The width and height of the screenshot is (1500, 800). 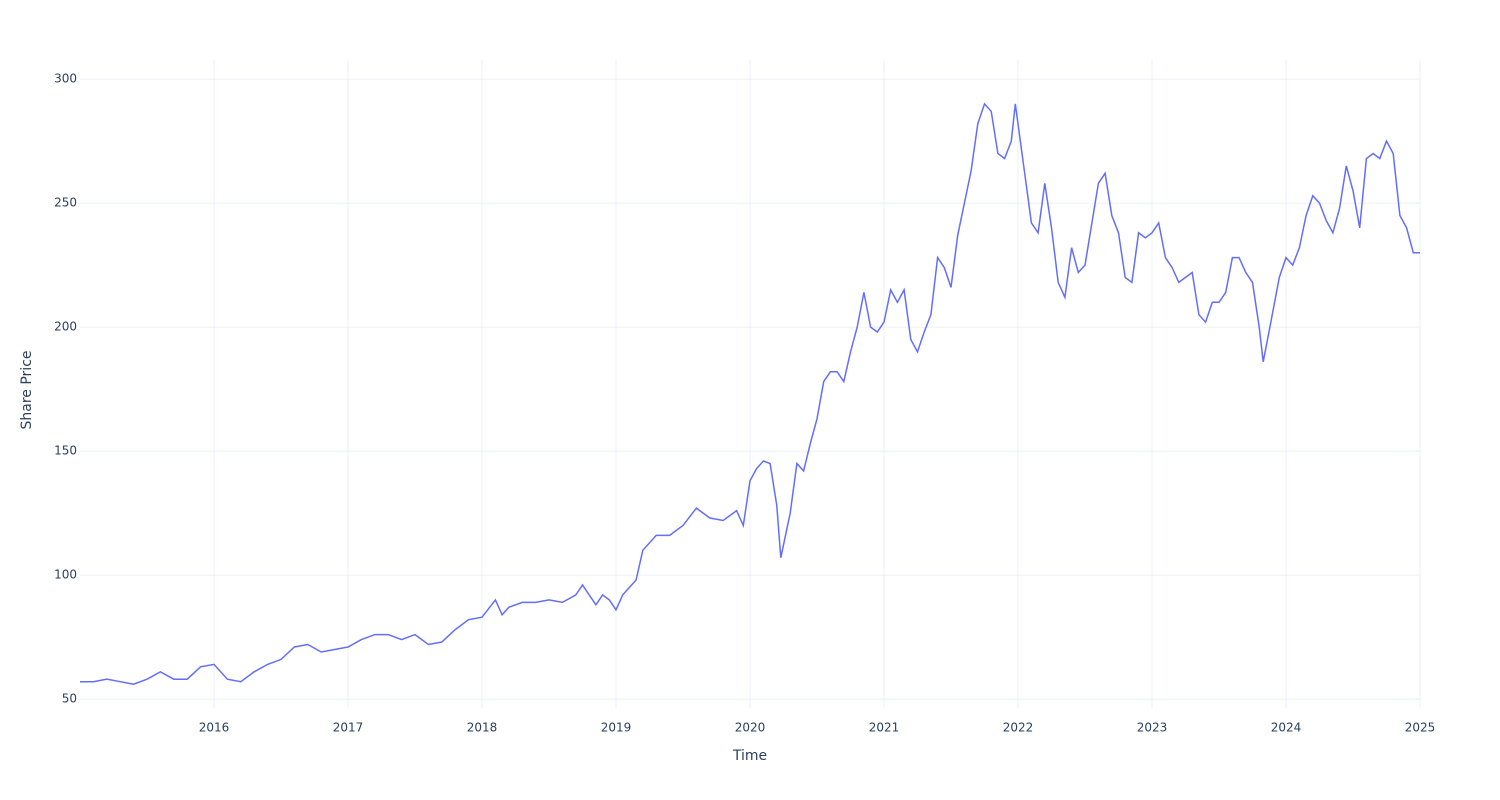 I want to click on x-tick-label: 2018, so click(x=482, y=728).